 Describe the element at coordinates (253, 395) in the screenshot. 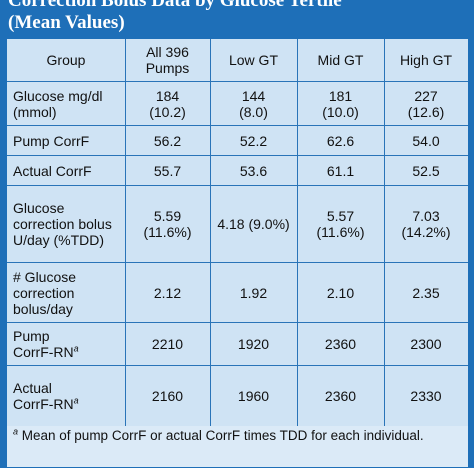

I see `table-cell: 1960` at that location.